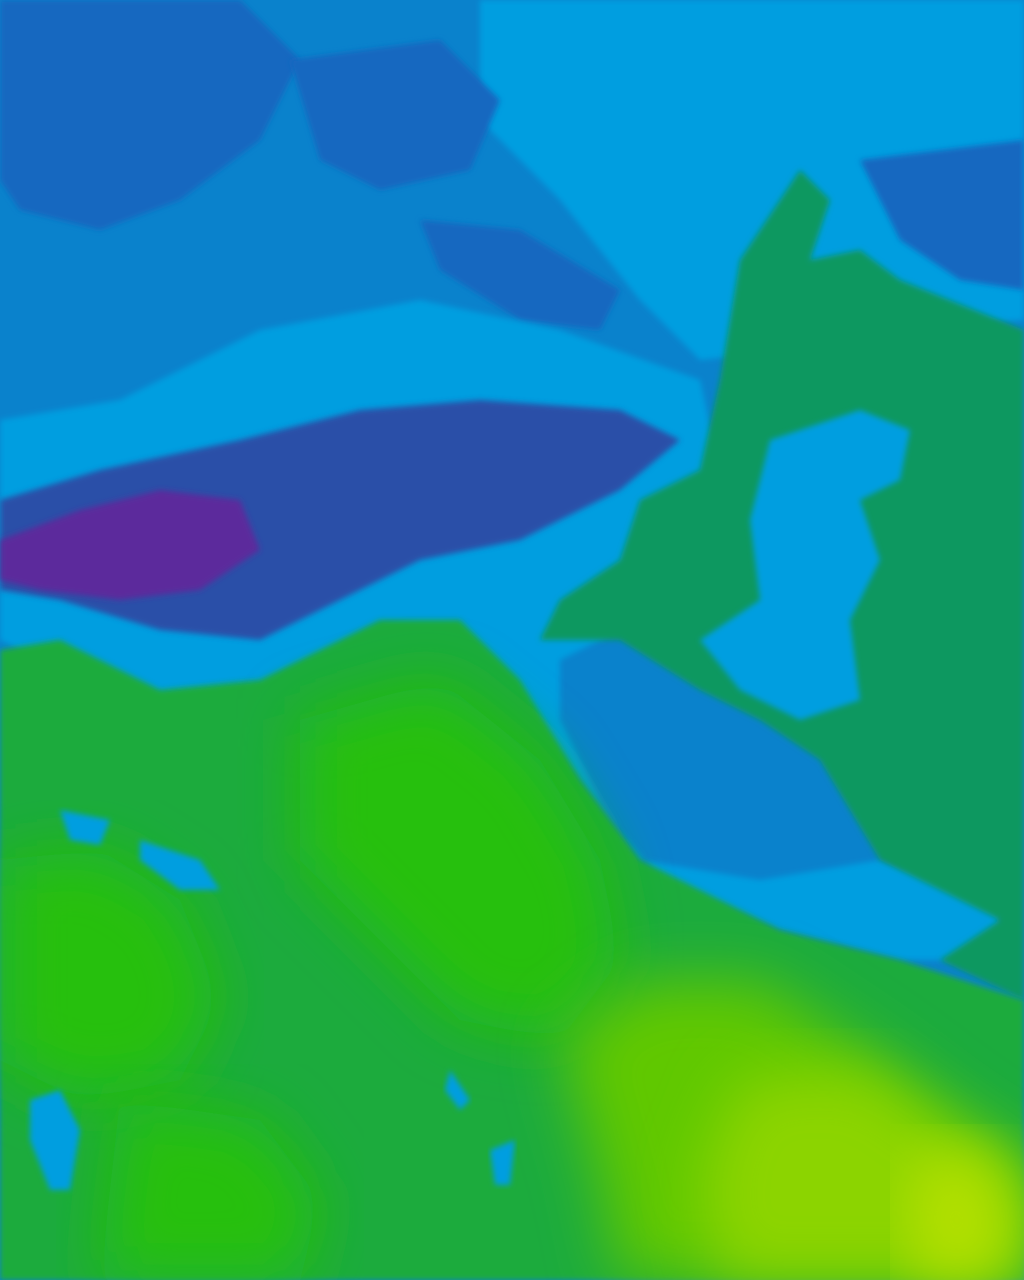 Image resolution: width=1024 pixels, height=1280 pixels. I want to click on region-sky-blue-ne, so click(752, 180).